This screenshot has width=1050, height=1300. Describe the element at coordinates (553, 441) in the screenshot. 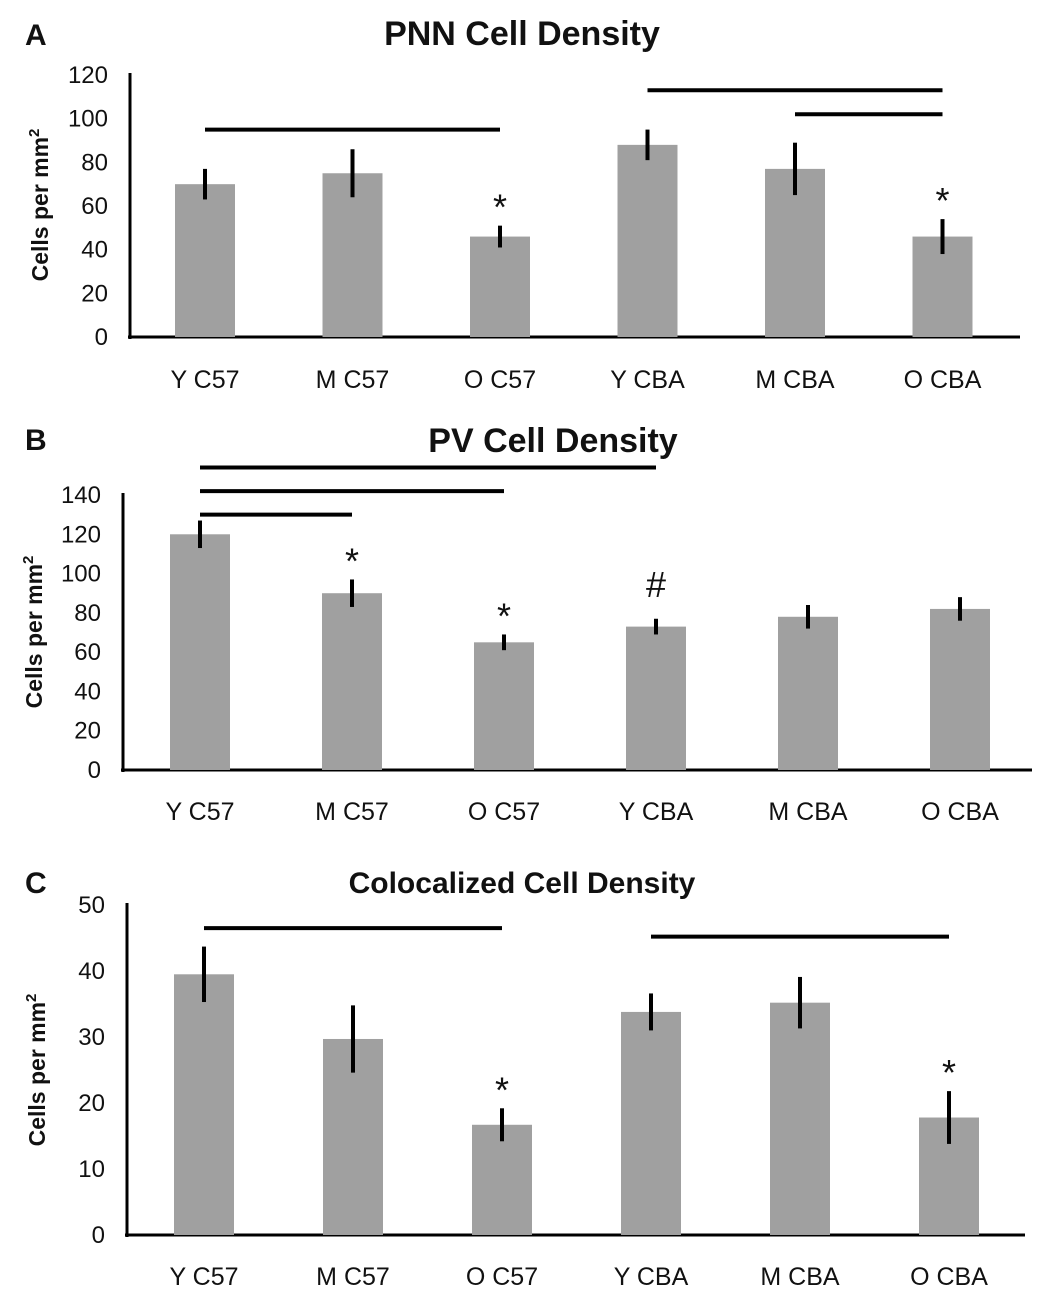

I see `chart-title: PV Cell Density` at that location.